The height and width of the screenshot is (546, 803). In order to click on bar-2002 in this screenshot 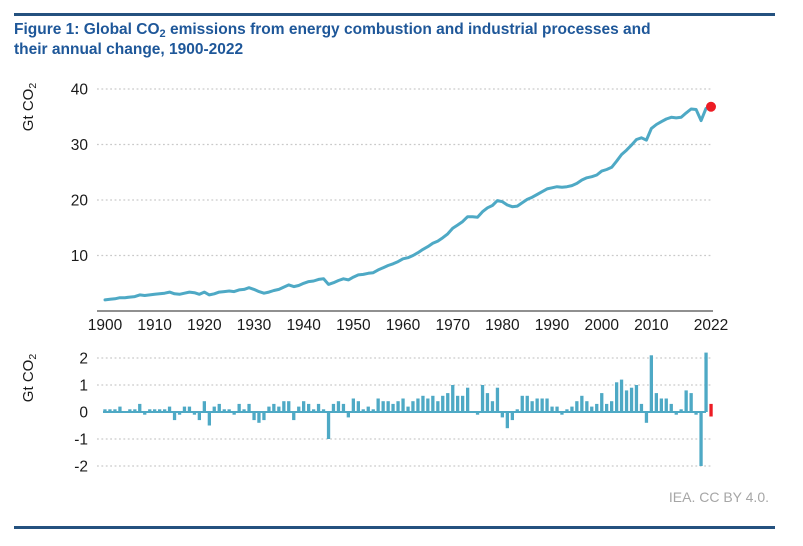, I will do `click(612, 406)`.